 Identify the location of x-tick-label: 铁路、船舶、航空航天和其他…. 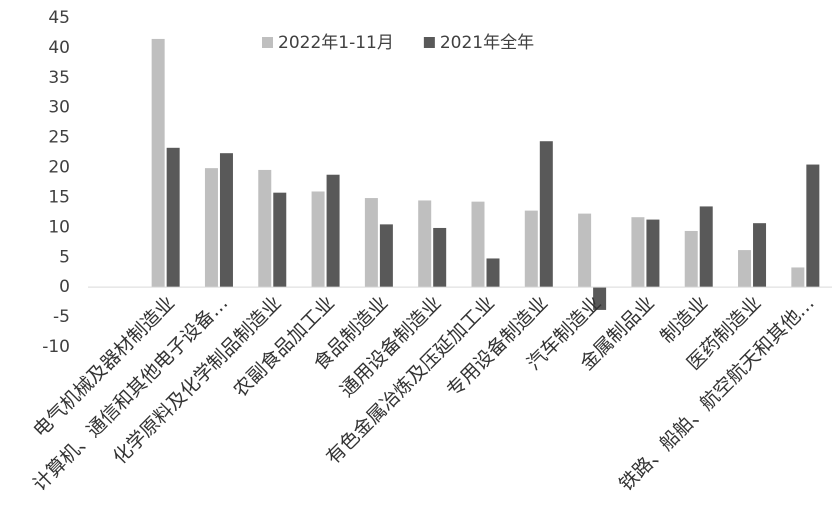
(717, 394).